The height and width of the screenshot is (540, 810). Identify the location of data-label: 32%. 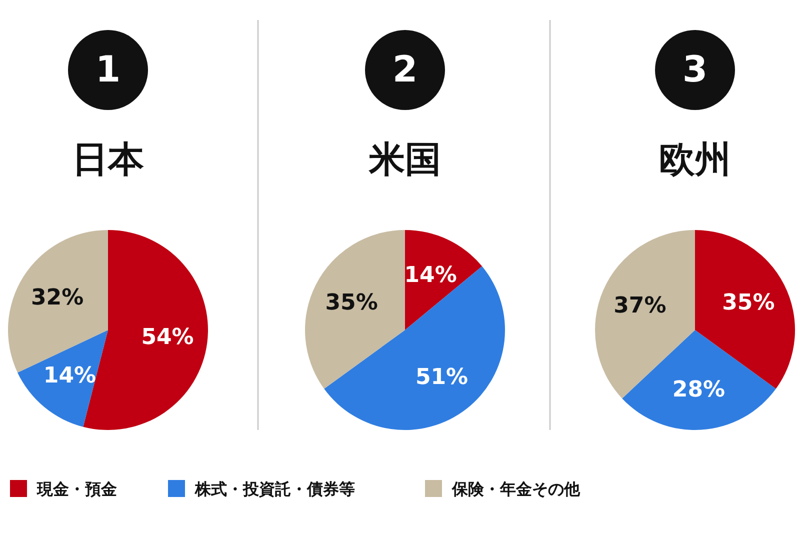
(57, 297).